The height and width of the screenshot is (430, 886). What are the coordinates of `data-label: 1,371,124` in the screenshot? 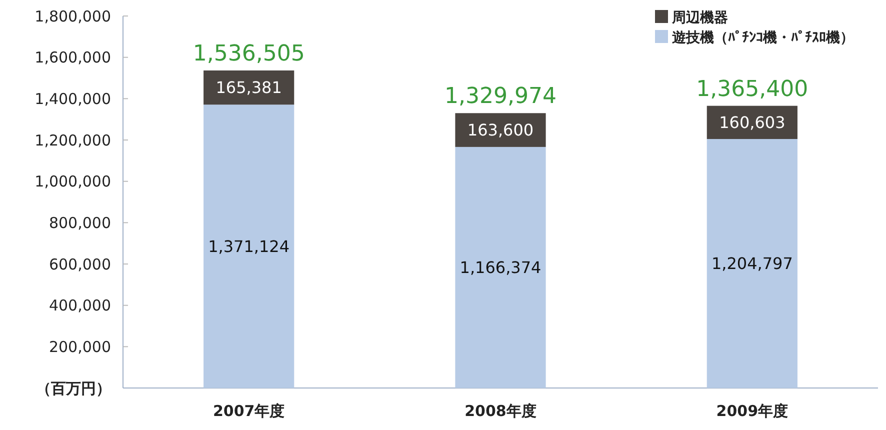 It's located at (249, 246).